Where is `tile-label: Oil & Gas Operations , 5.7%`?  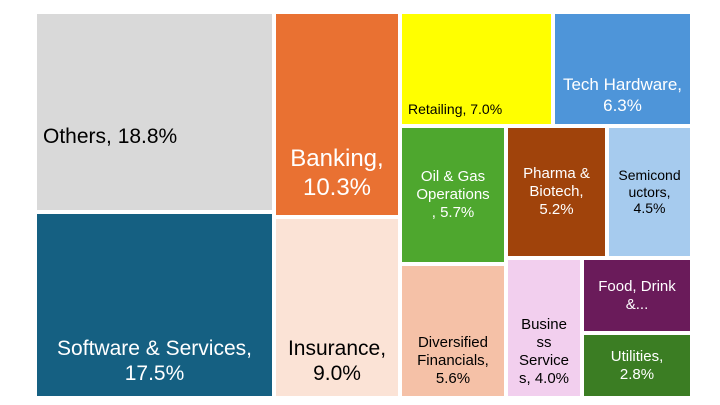 tile-label: Oil & Gas Operations , 5.7% is located at coordinates (453, 194).